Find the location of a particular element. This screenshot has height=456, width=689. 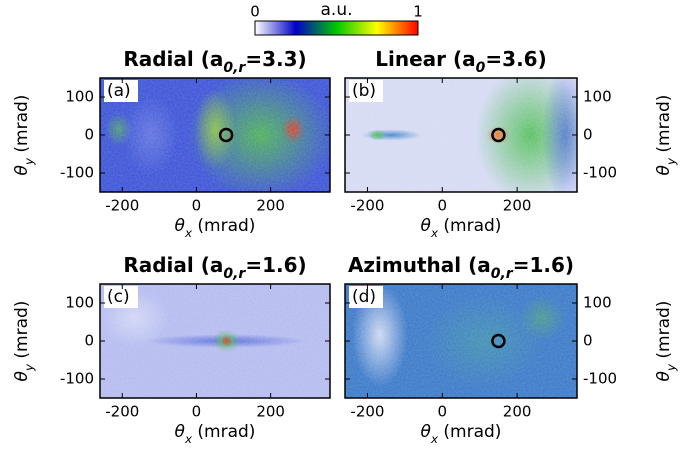

panel-label: (d) is located at coordinates (364, 297).